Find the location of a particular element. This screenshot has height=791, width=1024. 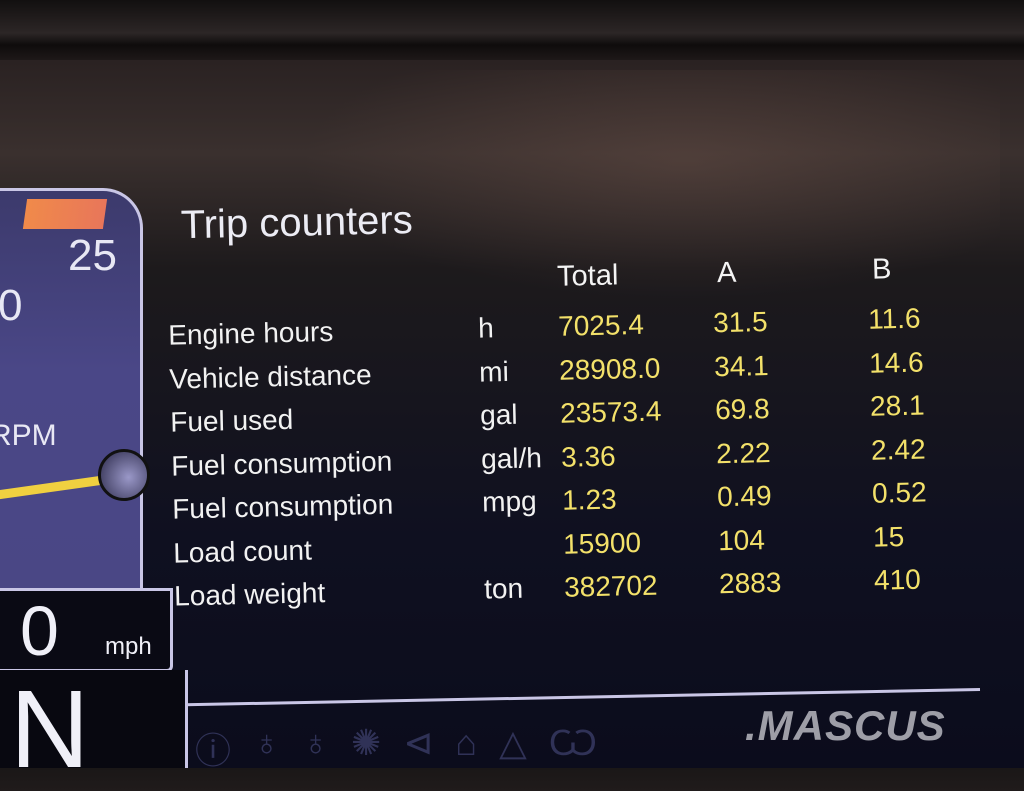

column-header-total: Total is located at coordinates (587, 276).